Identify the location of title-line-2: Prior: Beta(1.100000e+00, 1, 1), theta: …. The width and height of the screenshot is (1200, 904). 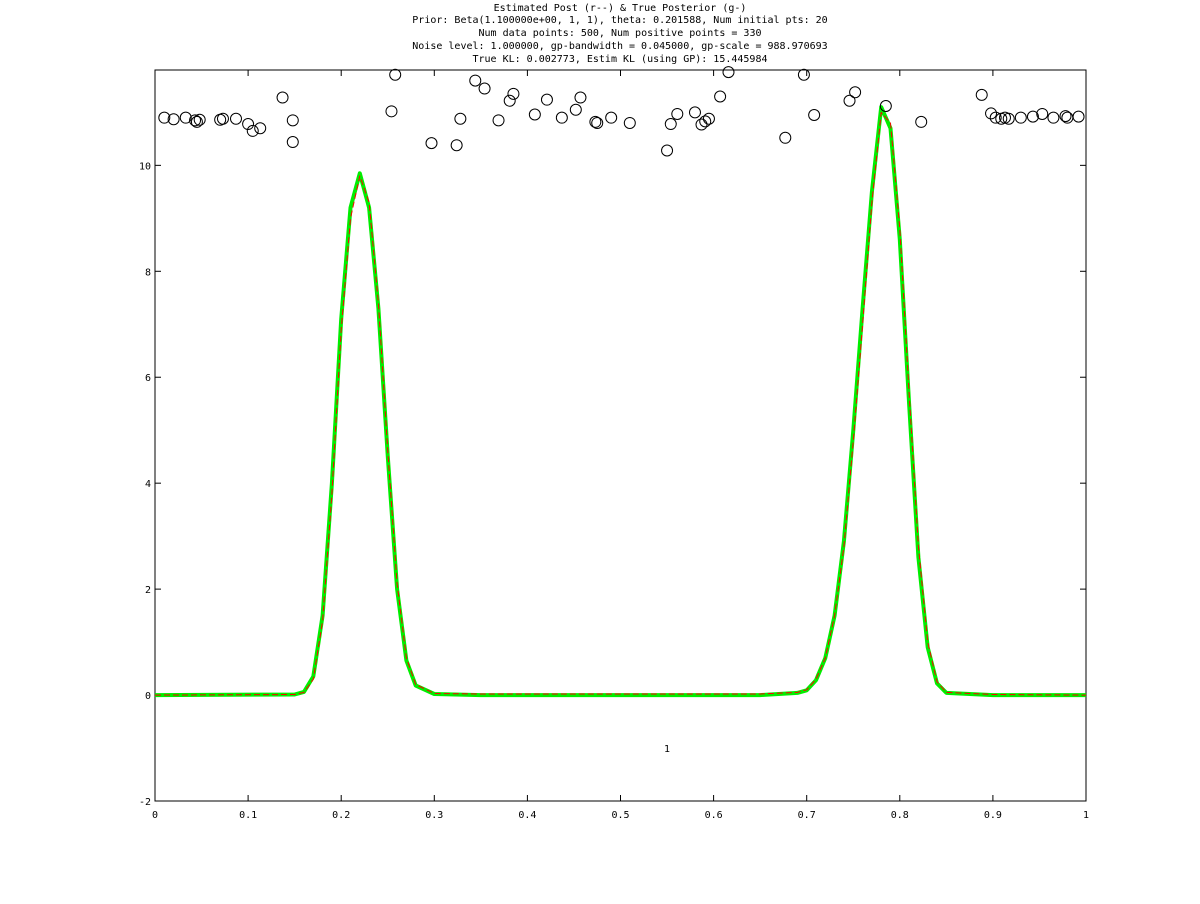
(619, 20).